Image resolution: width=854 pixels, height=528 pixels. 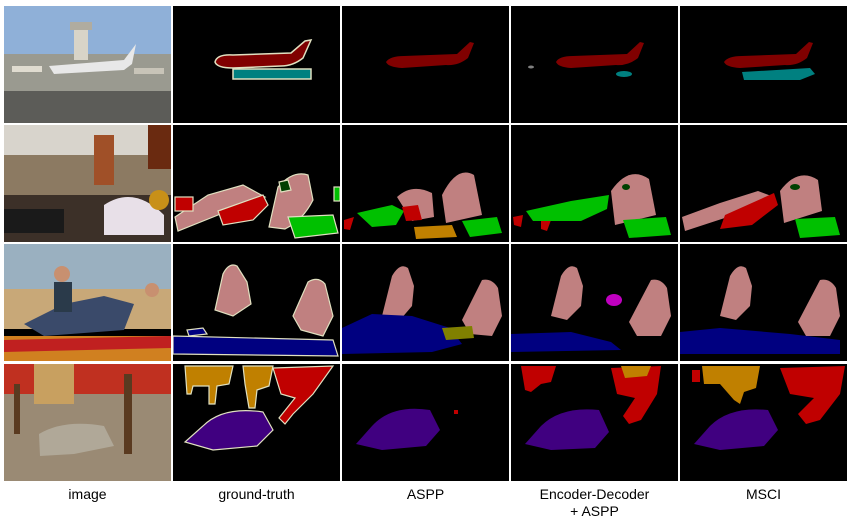 I want to click on msci-beach-fish, so click(x=763, y=302).